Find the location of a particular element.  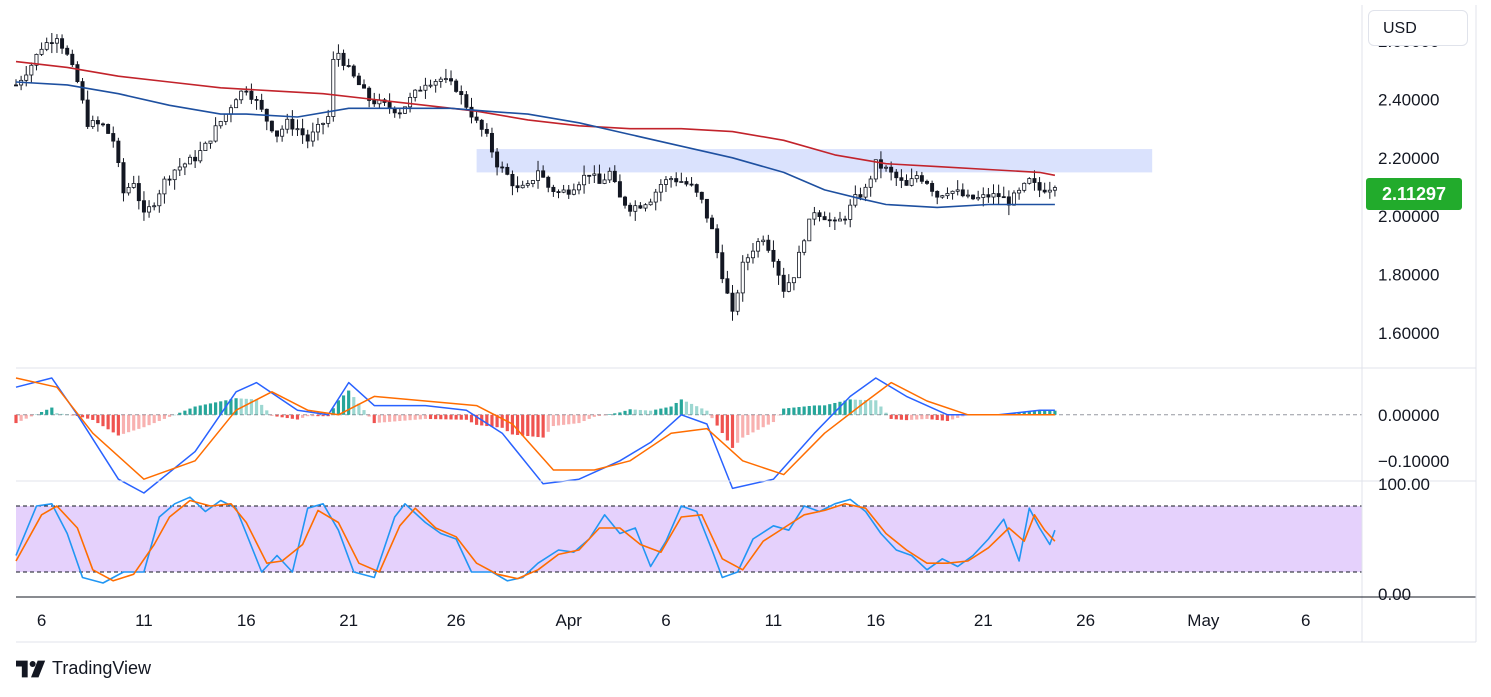

macd-tick-label: −0.10000 is located at coordinates (1413, 461).